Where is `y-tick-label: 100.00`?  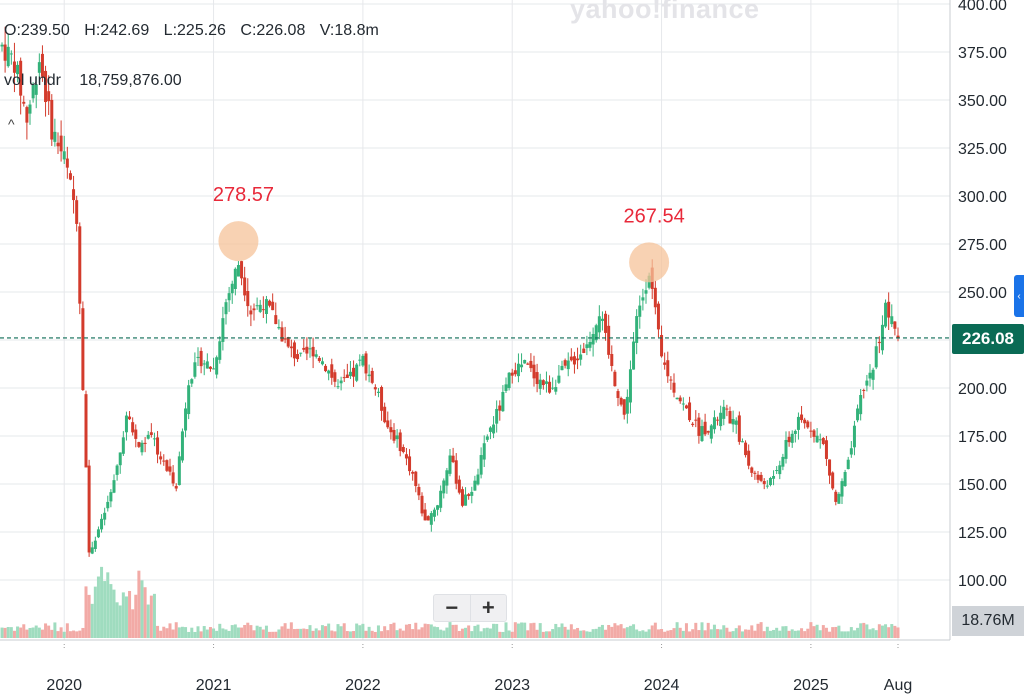
y-tick-label: 100.00 is located at coordinates (982, 581).